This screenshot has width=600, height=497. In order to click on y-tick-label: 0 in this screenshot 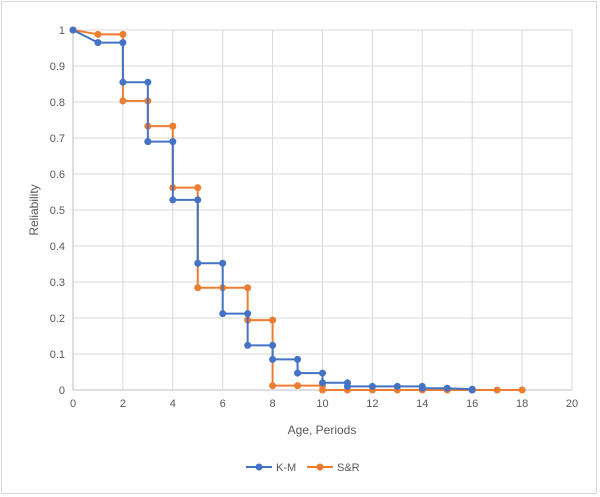, I will do `click(62, 391)`.